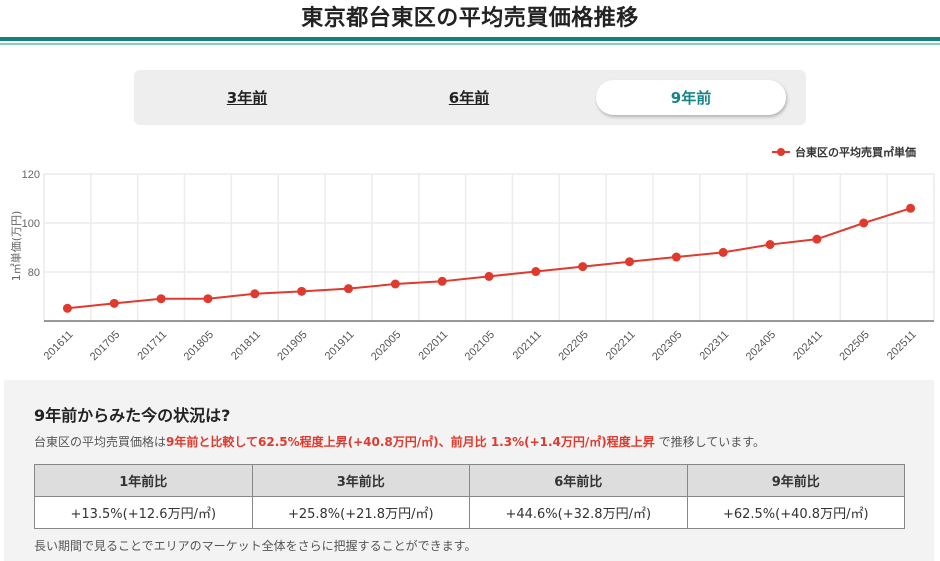 Image resolution: width=940 pixels, height=561 pixels. Describe the element at coordinates (667, 346) in the screenshot. I see `x-tick-label: 202305` at that location.